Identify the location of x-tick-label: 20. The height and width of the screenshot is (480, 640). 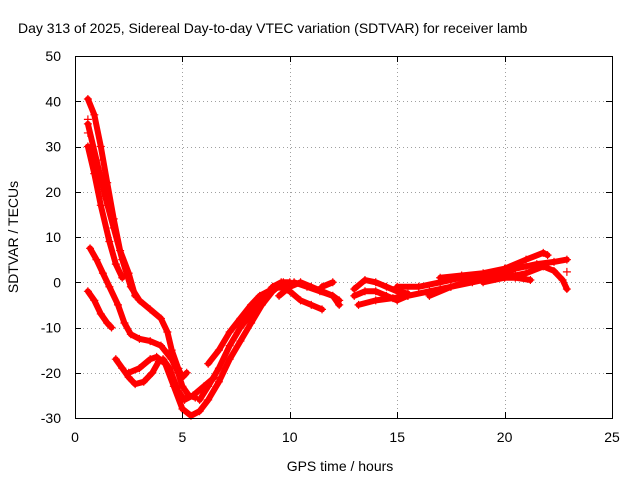
(505, 437).